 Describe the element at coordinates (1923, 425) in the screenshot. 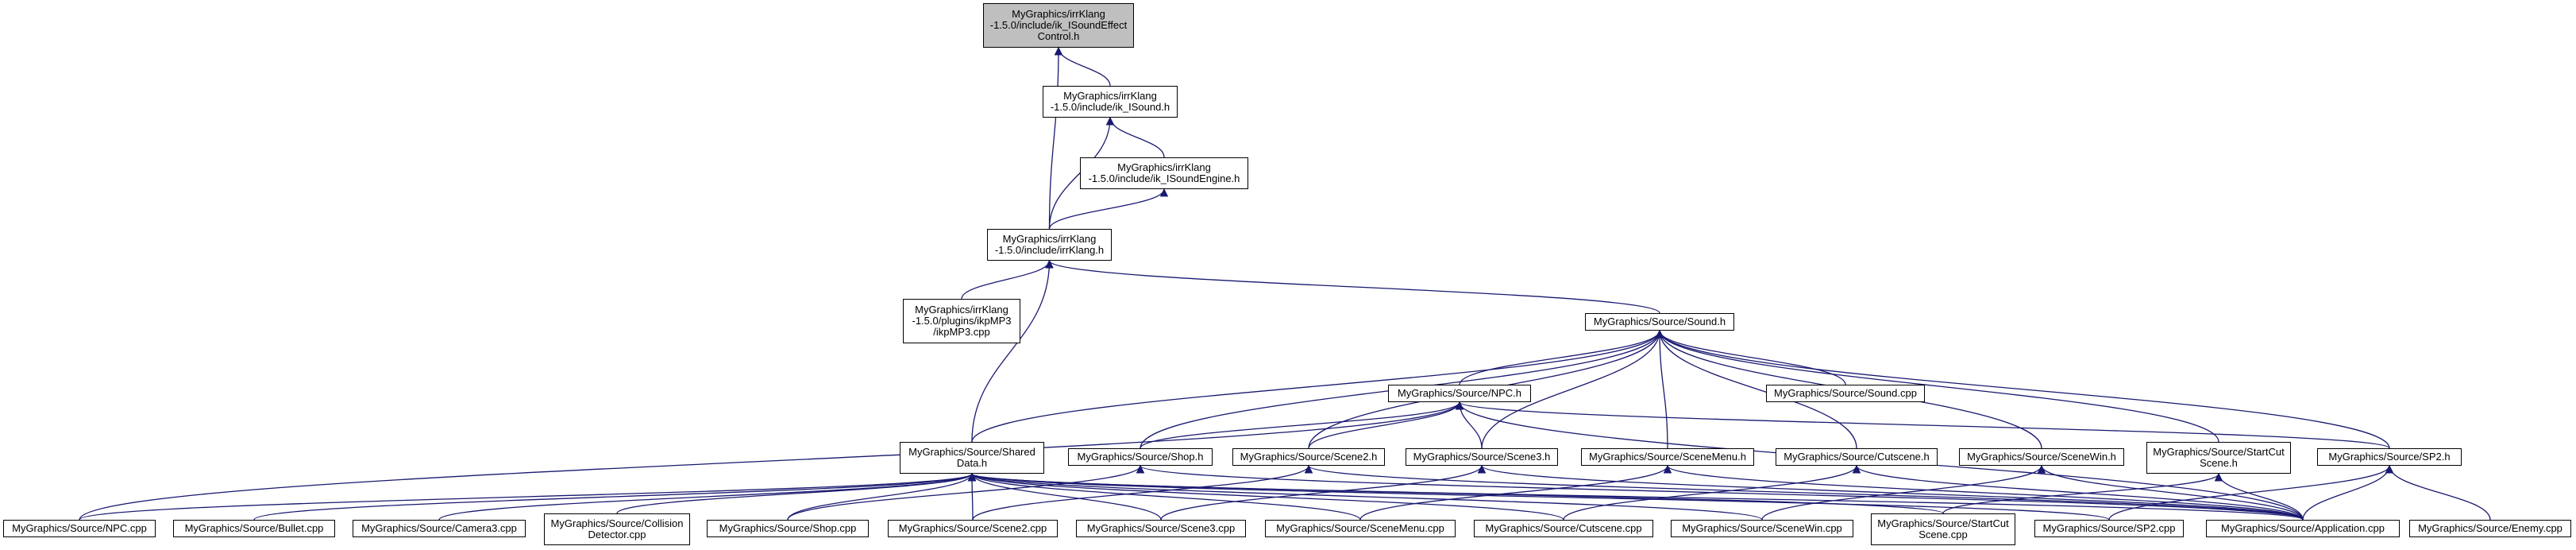

I see `edge-n16-to-n7` at that location.